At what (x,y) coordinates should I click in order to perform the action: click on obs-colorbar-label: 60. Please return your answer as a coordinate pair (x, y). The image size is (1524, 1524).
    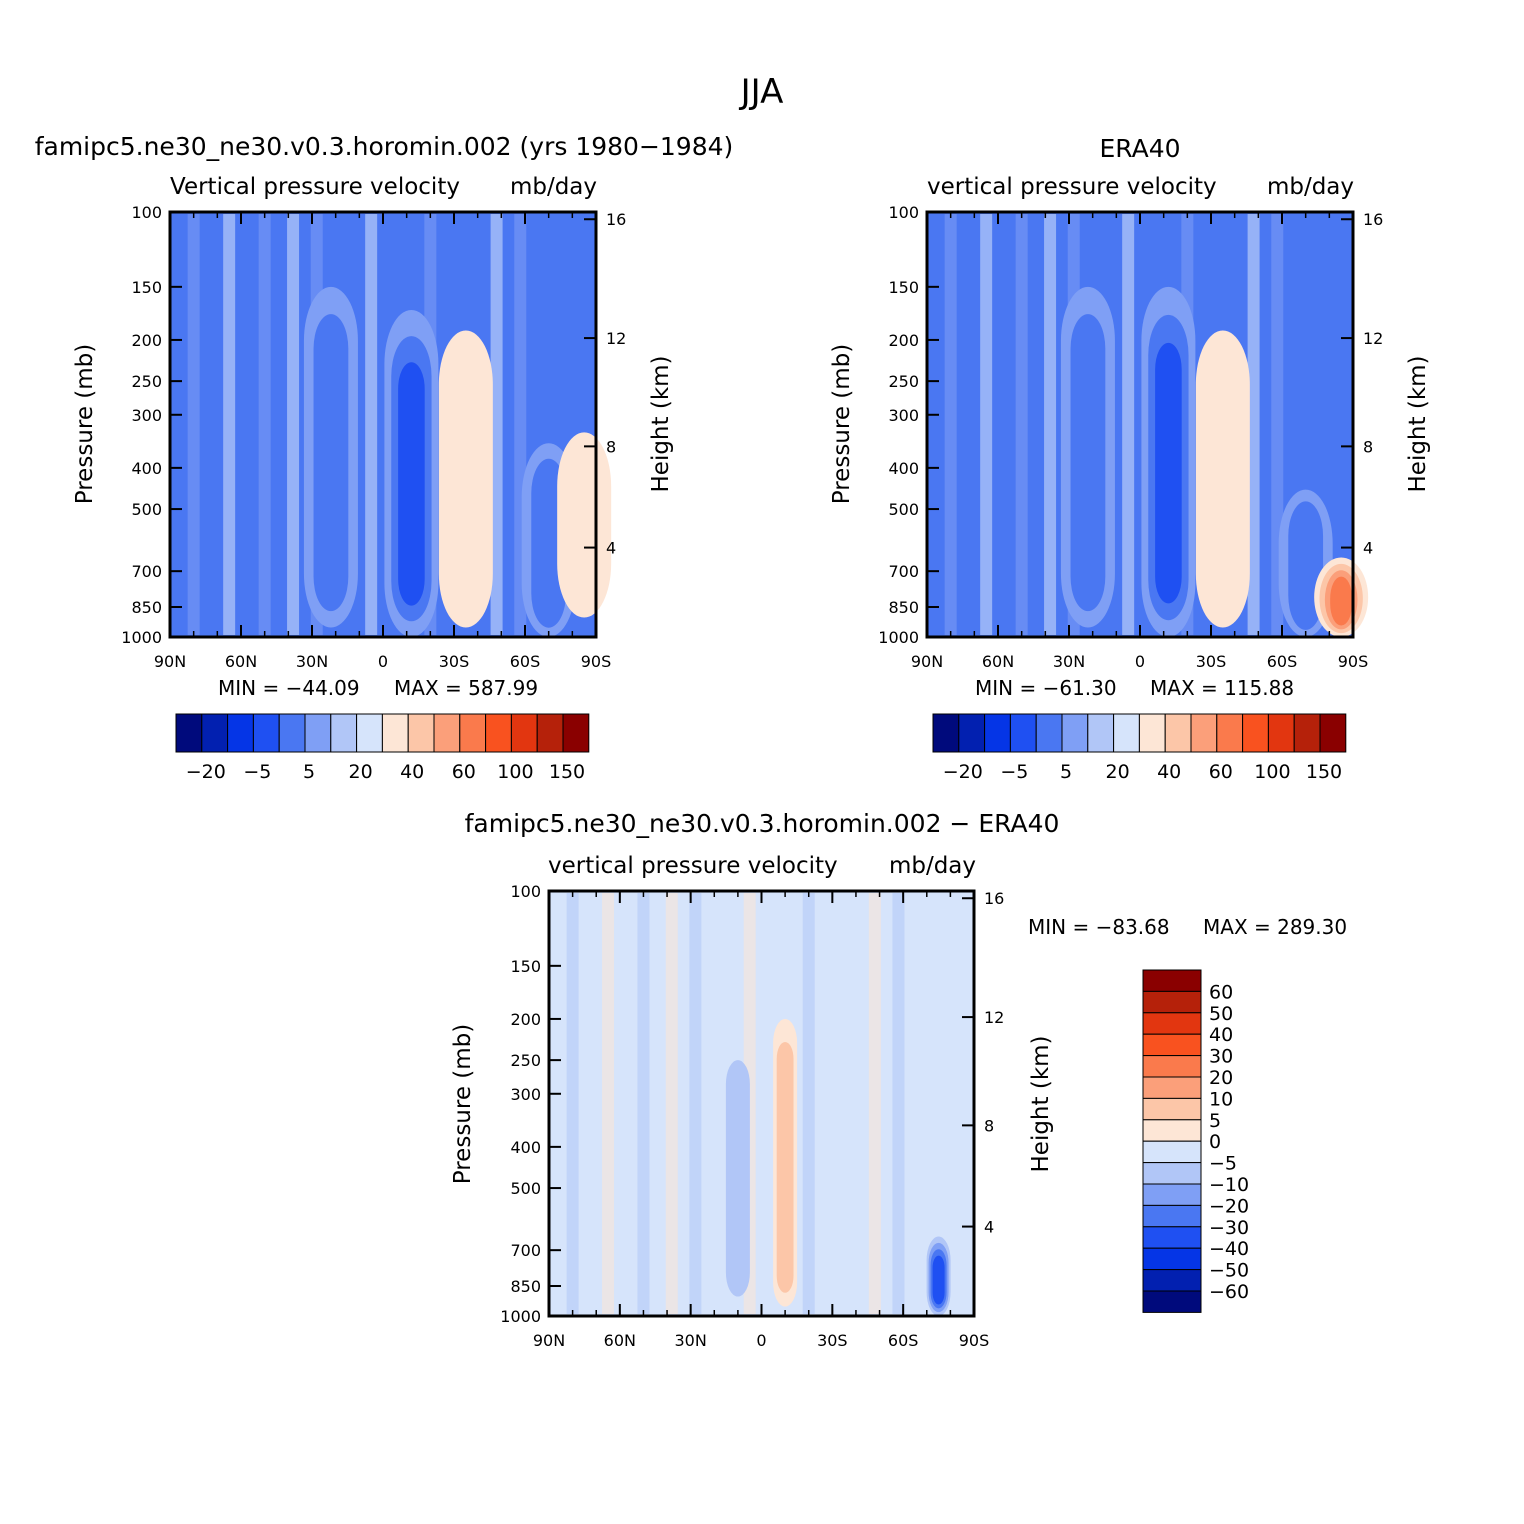
    Looking at the image, I should click on (1221, 772).